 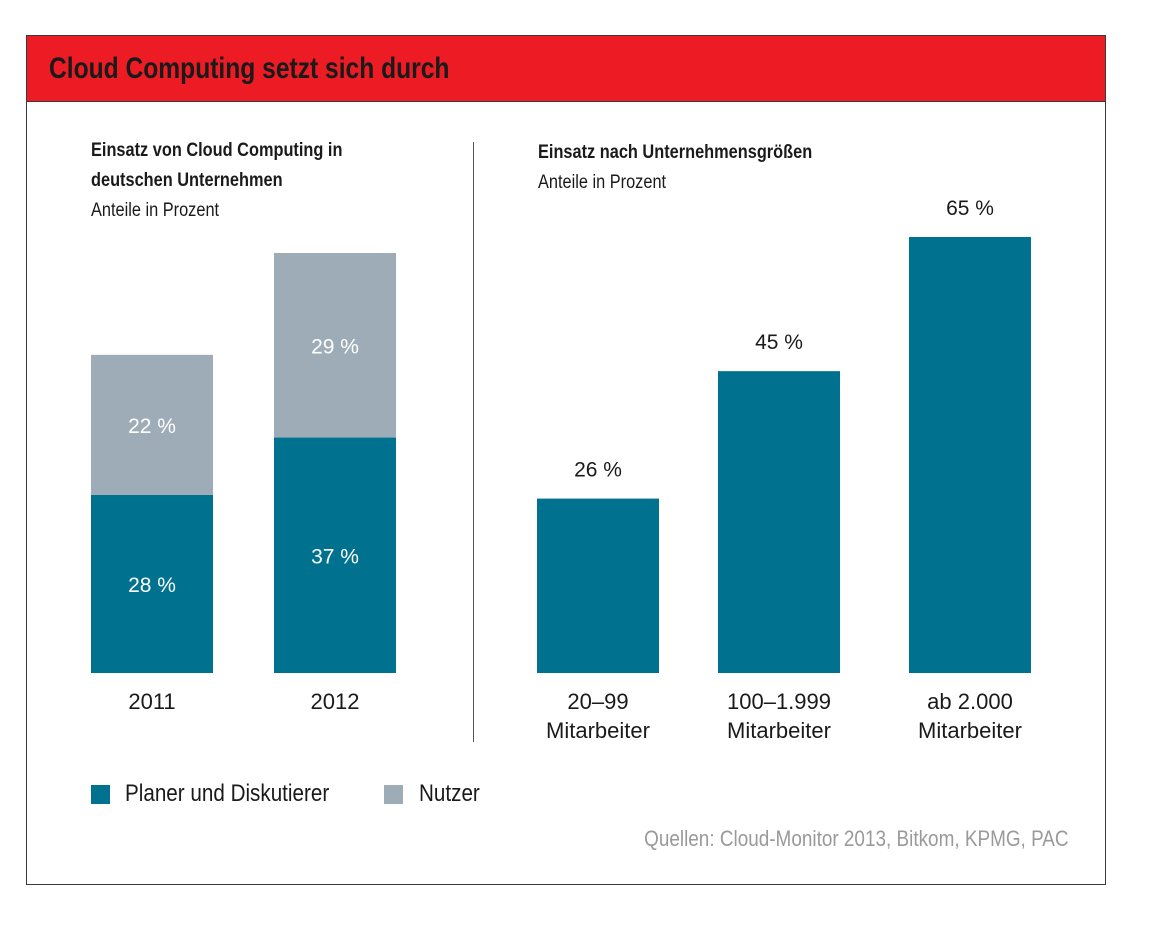 I want to click on left-chart-title-line2: deutschen Unternehmen, so click(x=187, y=180).